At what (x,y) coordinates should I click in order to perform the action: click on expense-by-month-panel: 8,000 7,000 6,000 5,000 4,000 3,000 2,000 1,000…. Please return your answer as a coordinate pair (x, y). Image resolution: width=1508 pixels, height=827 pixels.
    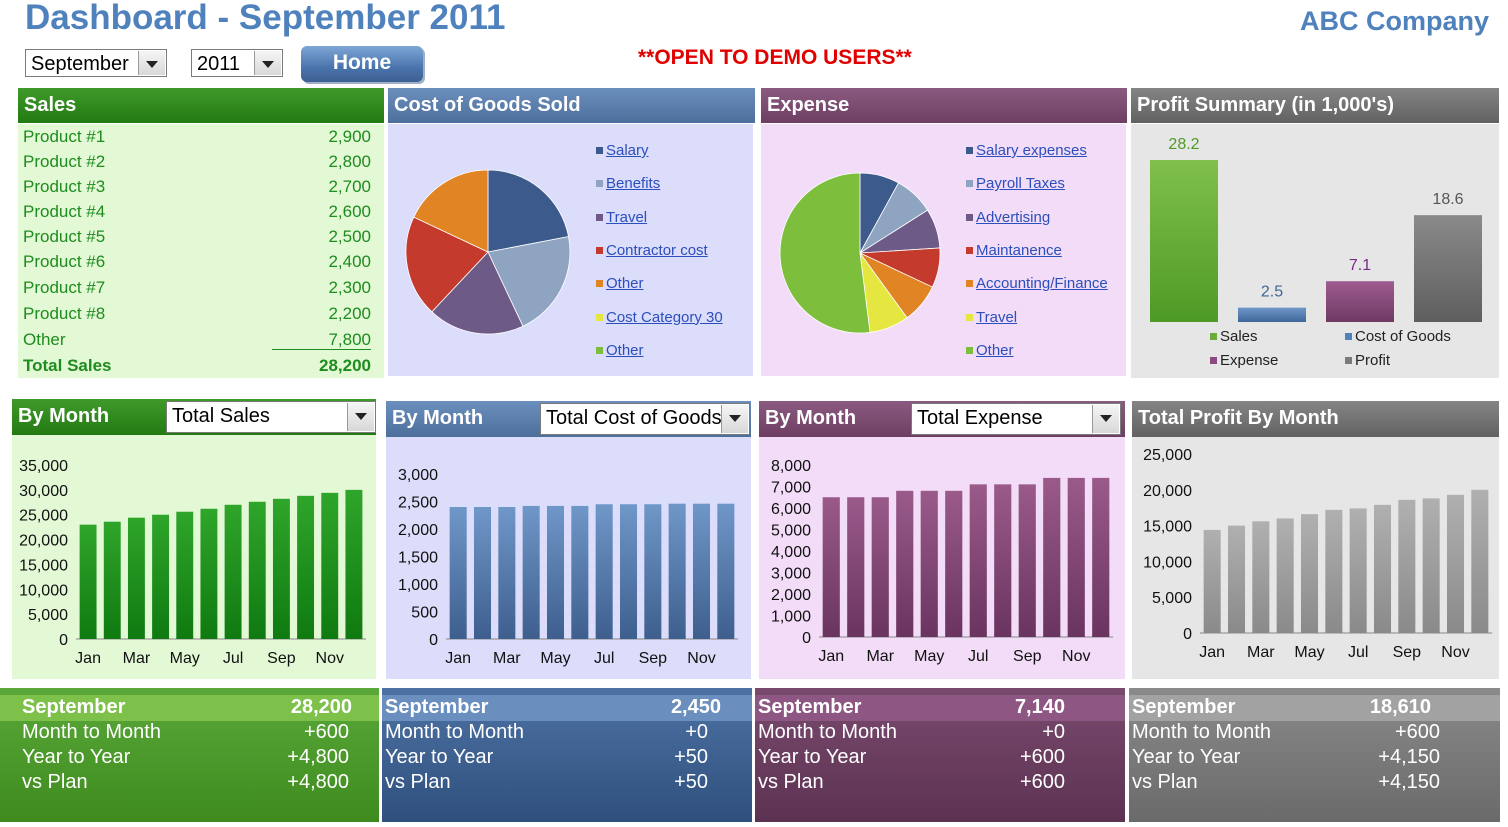
    Looking at the image, I should click on (942, 558).